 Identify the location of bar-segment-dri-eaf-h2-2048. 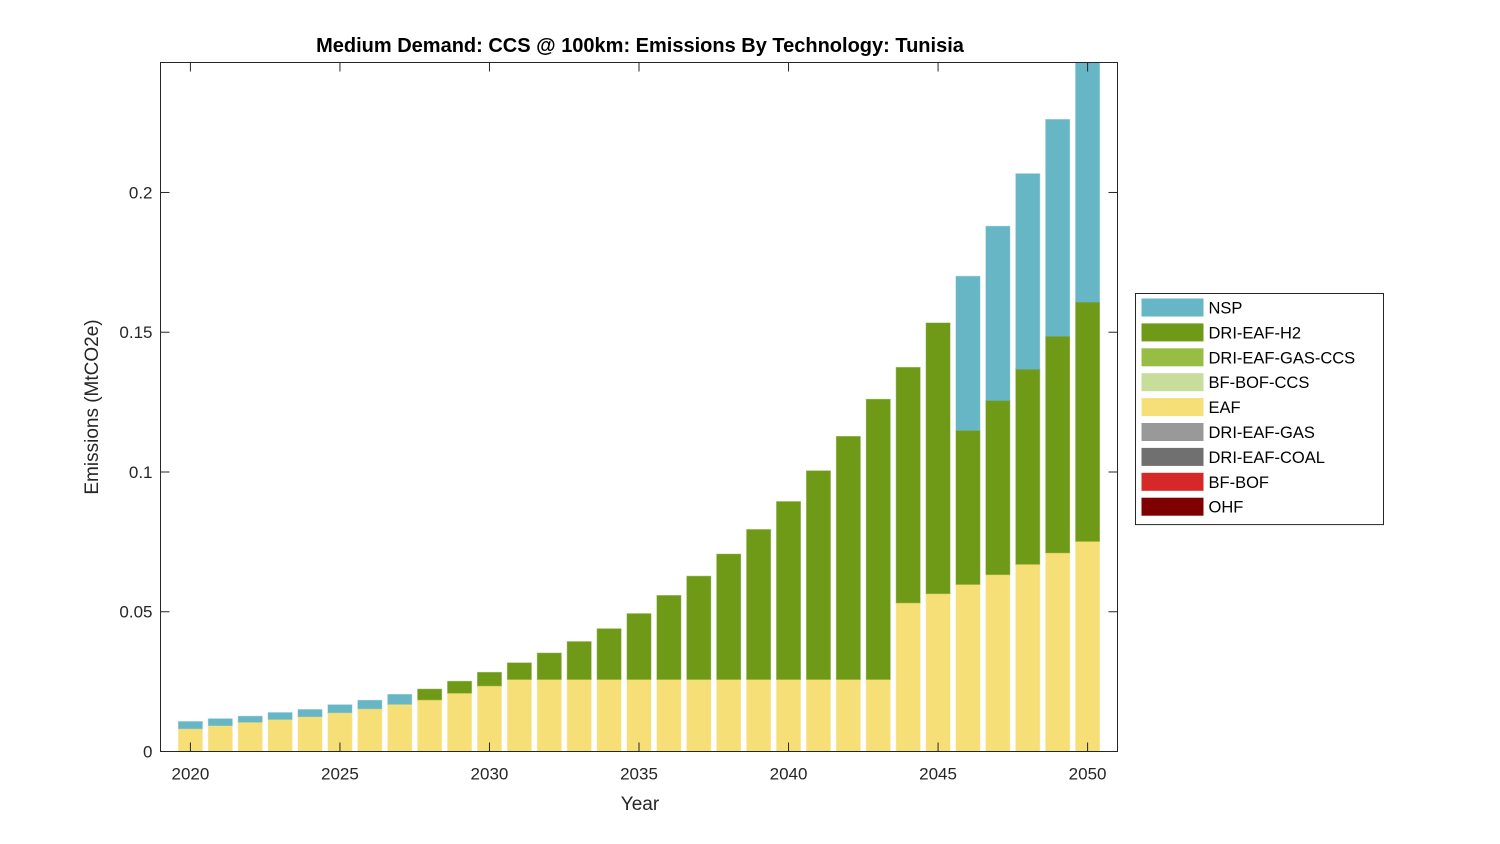
(1028, 466).